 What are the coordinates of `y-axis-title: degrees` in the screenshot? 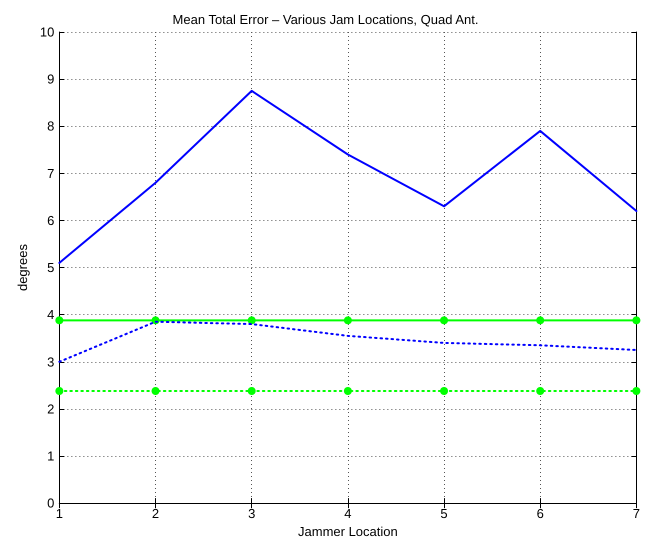 It's located at (22, 268).